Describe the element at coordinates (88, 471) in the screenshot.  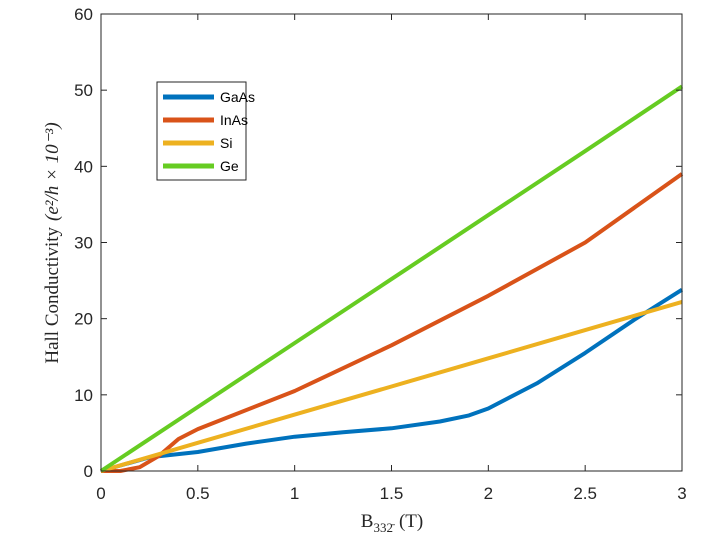
I see `y-tick-label: 0` at that location.